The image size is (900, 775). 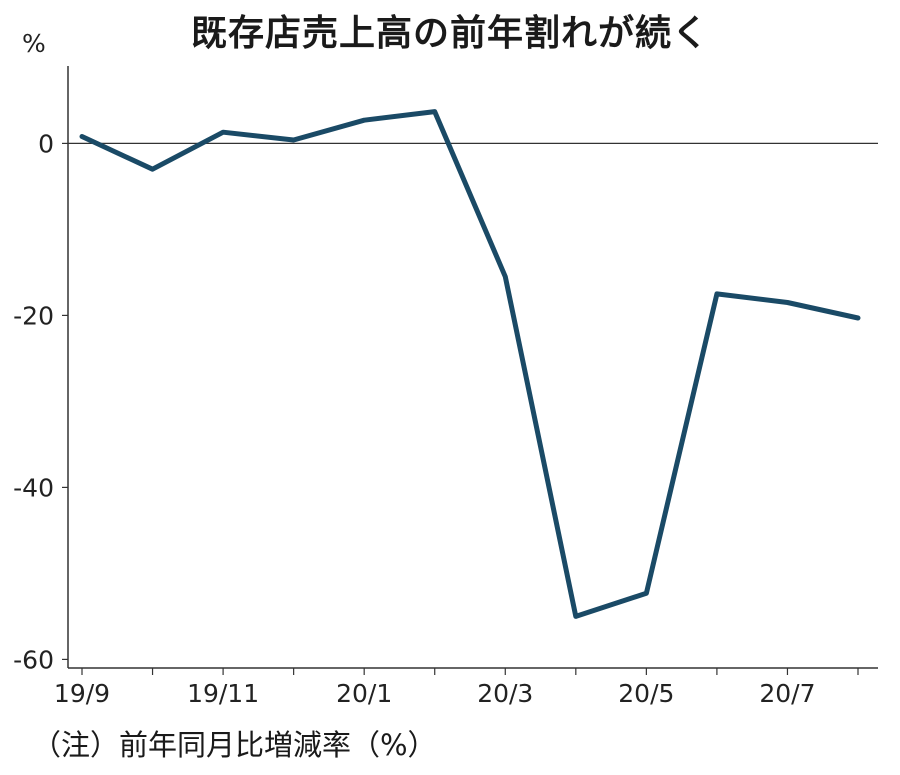 What do you see at coordinates (234, 745) in the screenshot?
I see `chart-note: （注）前年同月比増減率（%）` at bounding box center [234, 745].